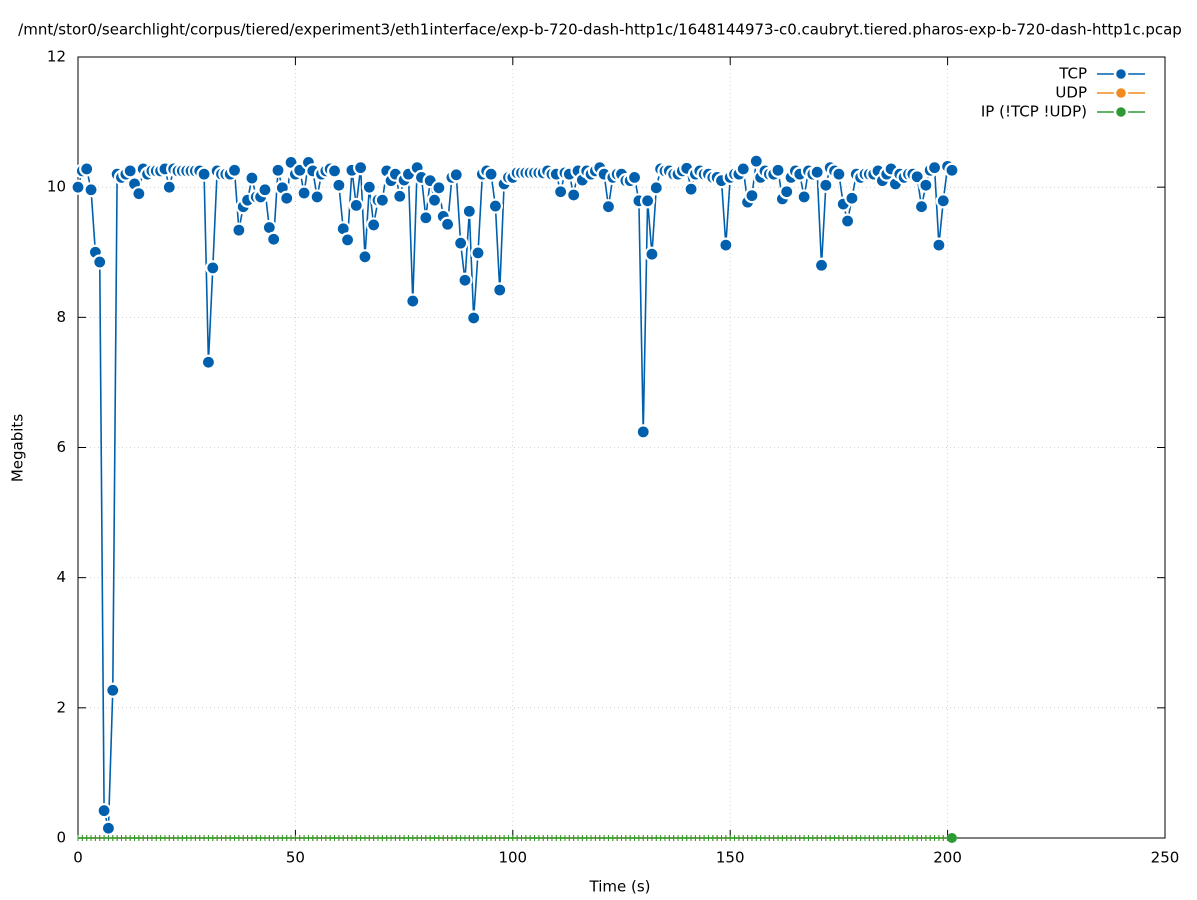 This screenshot has height=900, width=1197. I want to click on y-tick-label: 6, so click(61, 447).